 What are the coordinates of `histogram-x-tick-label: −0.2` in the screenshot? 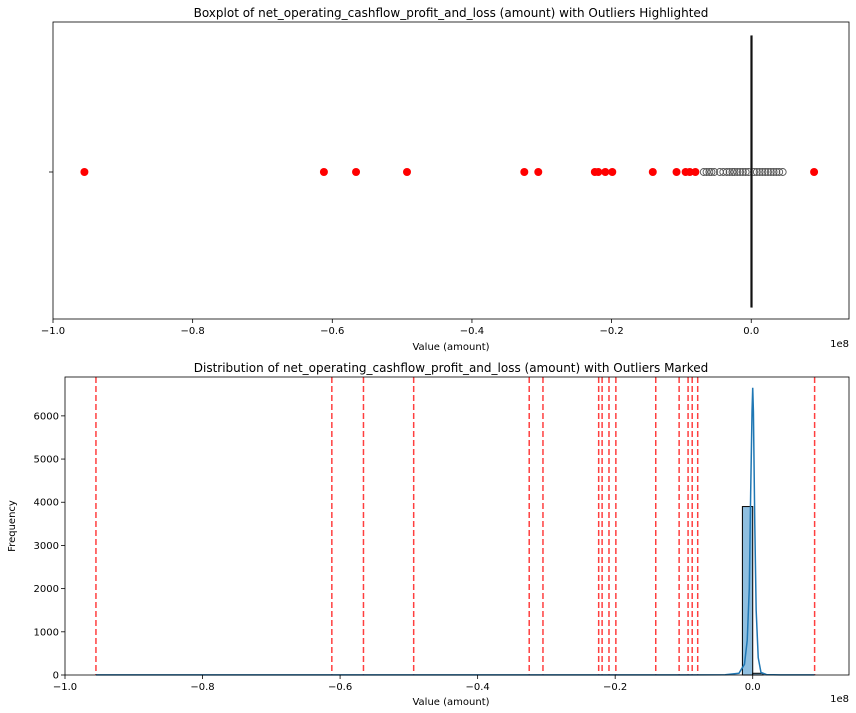 It's located at (615, 687).